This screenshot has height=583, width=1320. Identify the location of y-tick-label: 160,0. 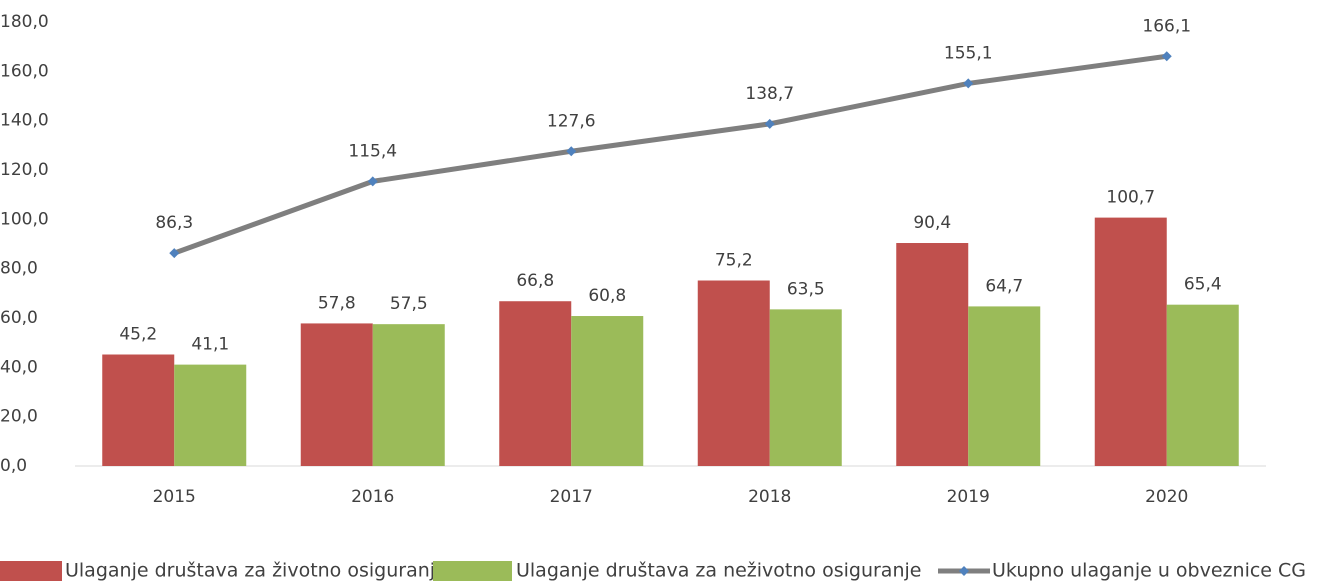
(24, 71).